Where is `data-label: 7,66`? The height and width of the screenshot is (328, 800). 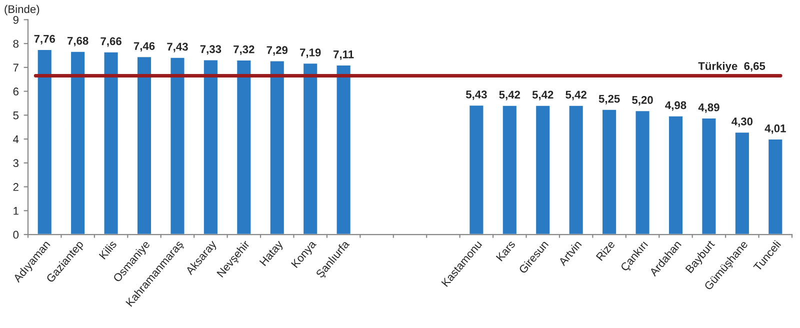 data-label: 7,66 is located at coordinates (111, 42).